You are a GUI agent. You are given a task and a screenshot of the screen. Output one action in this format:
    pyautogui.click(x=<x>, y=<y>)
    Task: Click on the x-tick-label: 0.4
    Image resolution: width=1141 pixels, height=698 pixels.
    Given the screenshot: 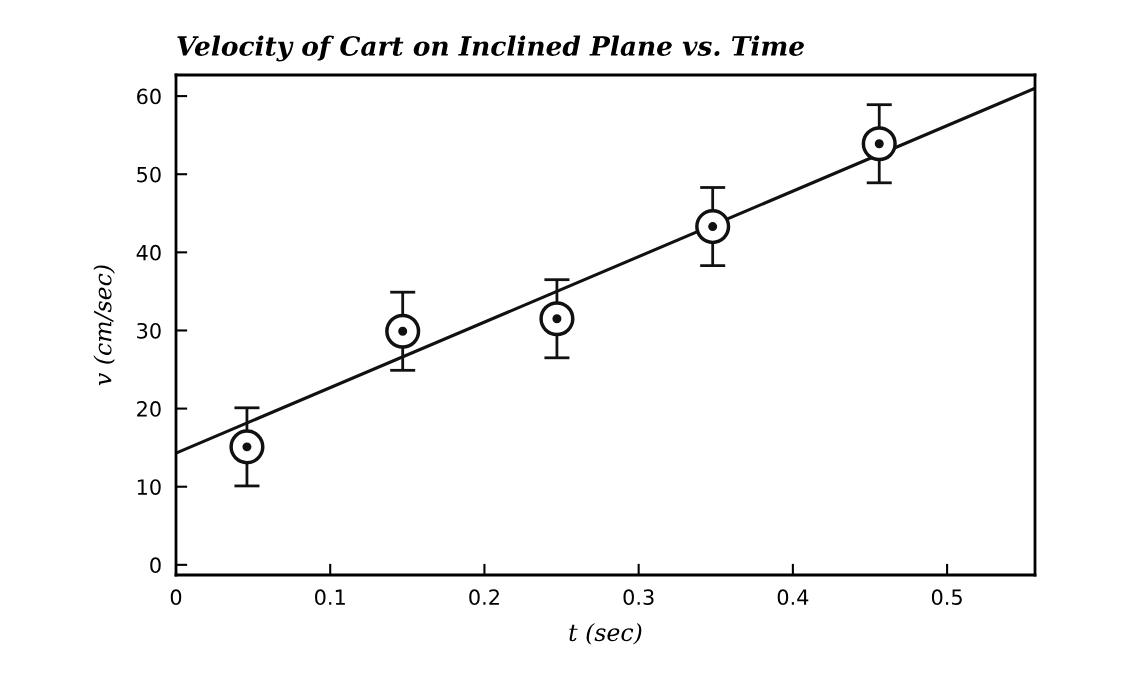 What is the action you would take?
    pyautogui.click(x=793, y=597)
    